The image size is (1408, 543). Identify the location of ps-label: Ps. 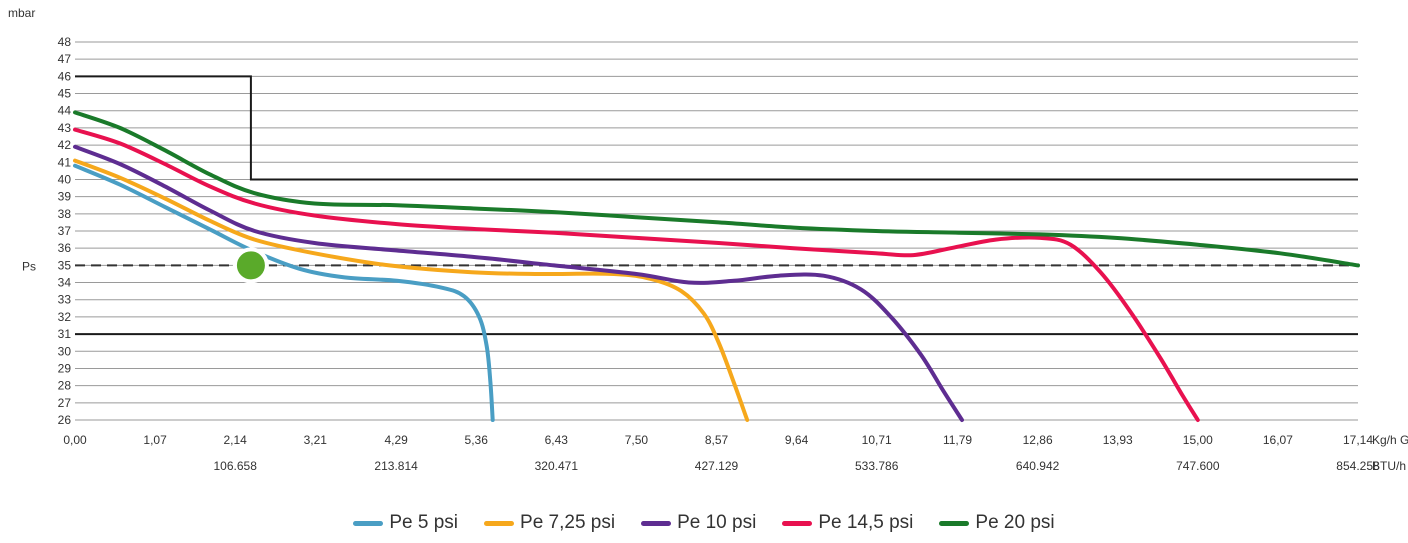
(29, 266).